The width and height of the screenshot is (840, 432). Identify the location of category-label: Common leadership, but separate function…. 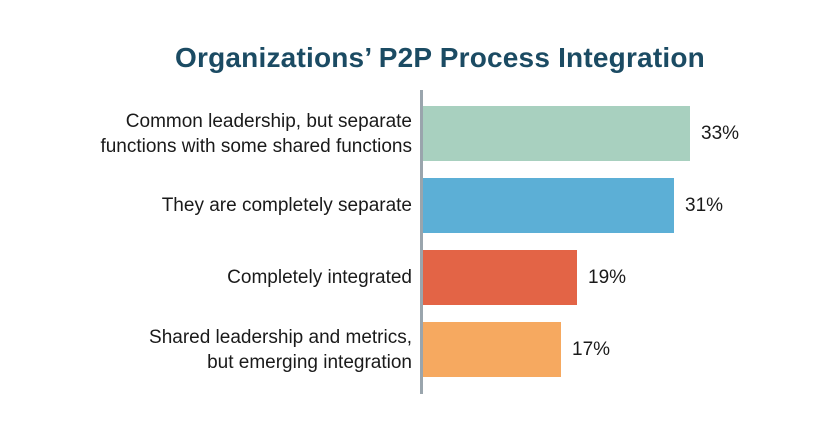
(247, 133).